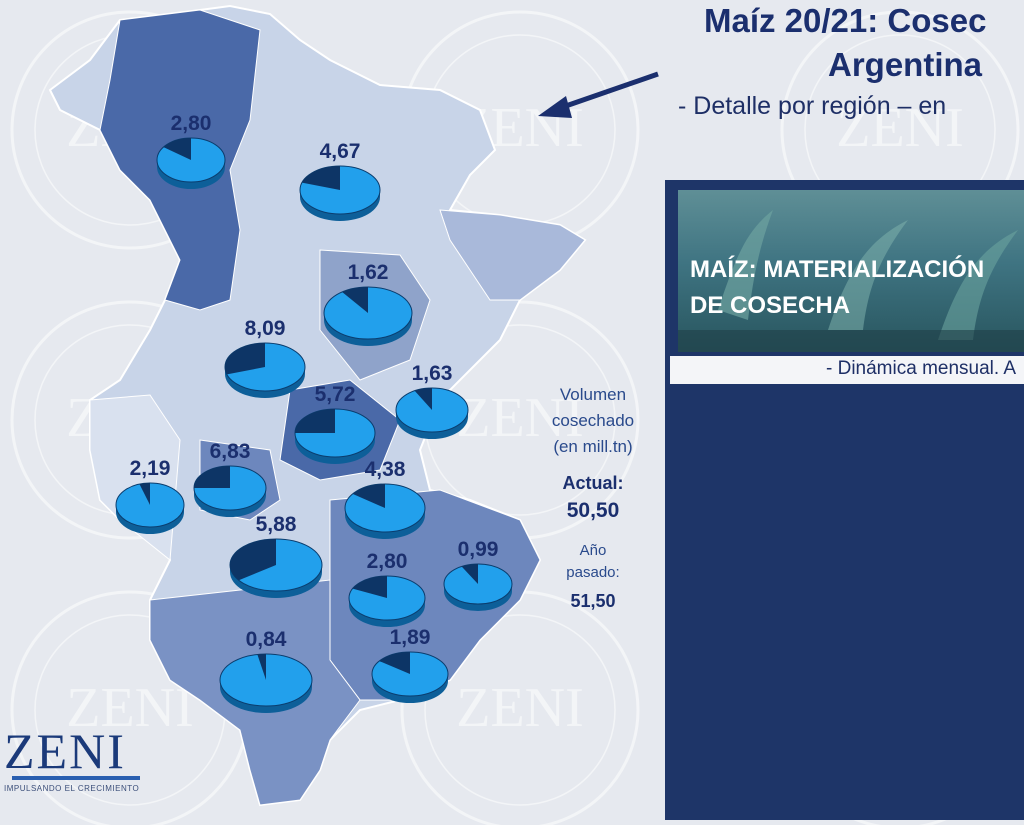 The width and height of the screenshot is (1024, 825). What do you see at coordinates (905, 64) in the screenshot?
I see `page-title-line2: Argentina` at bounding box center [905, 64].